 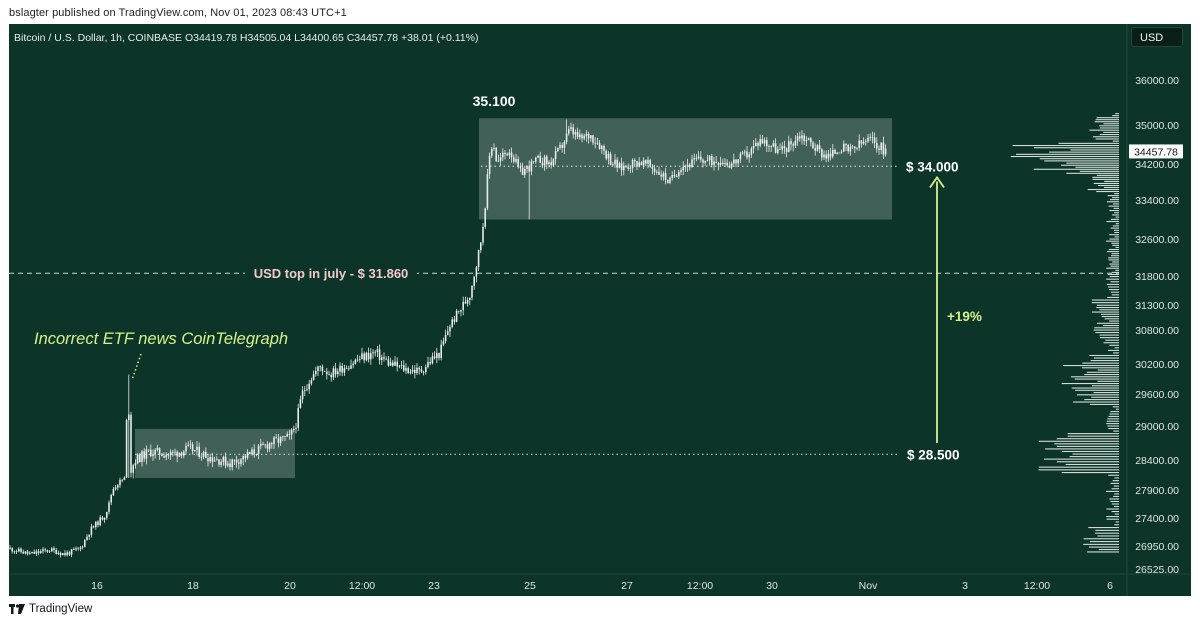 What do you see at coordinates (97, 586) in the screenshot?
I see `x-tick-label: 16` at bounding box center [97, 586].